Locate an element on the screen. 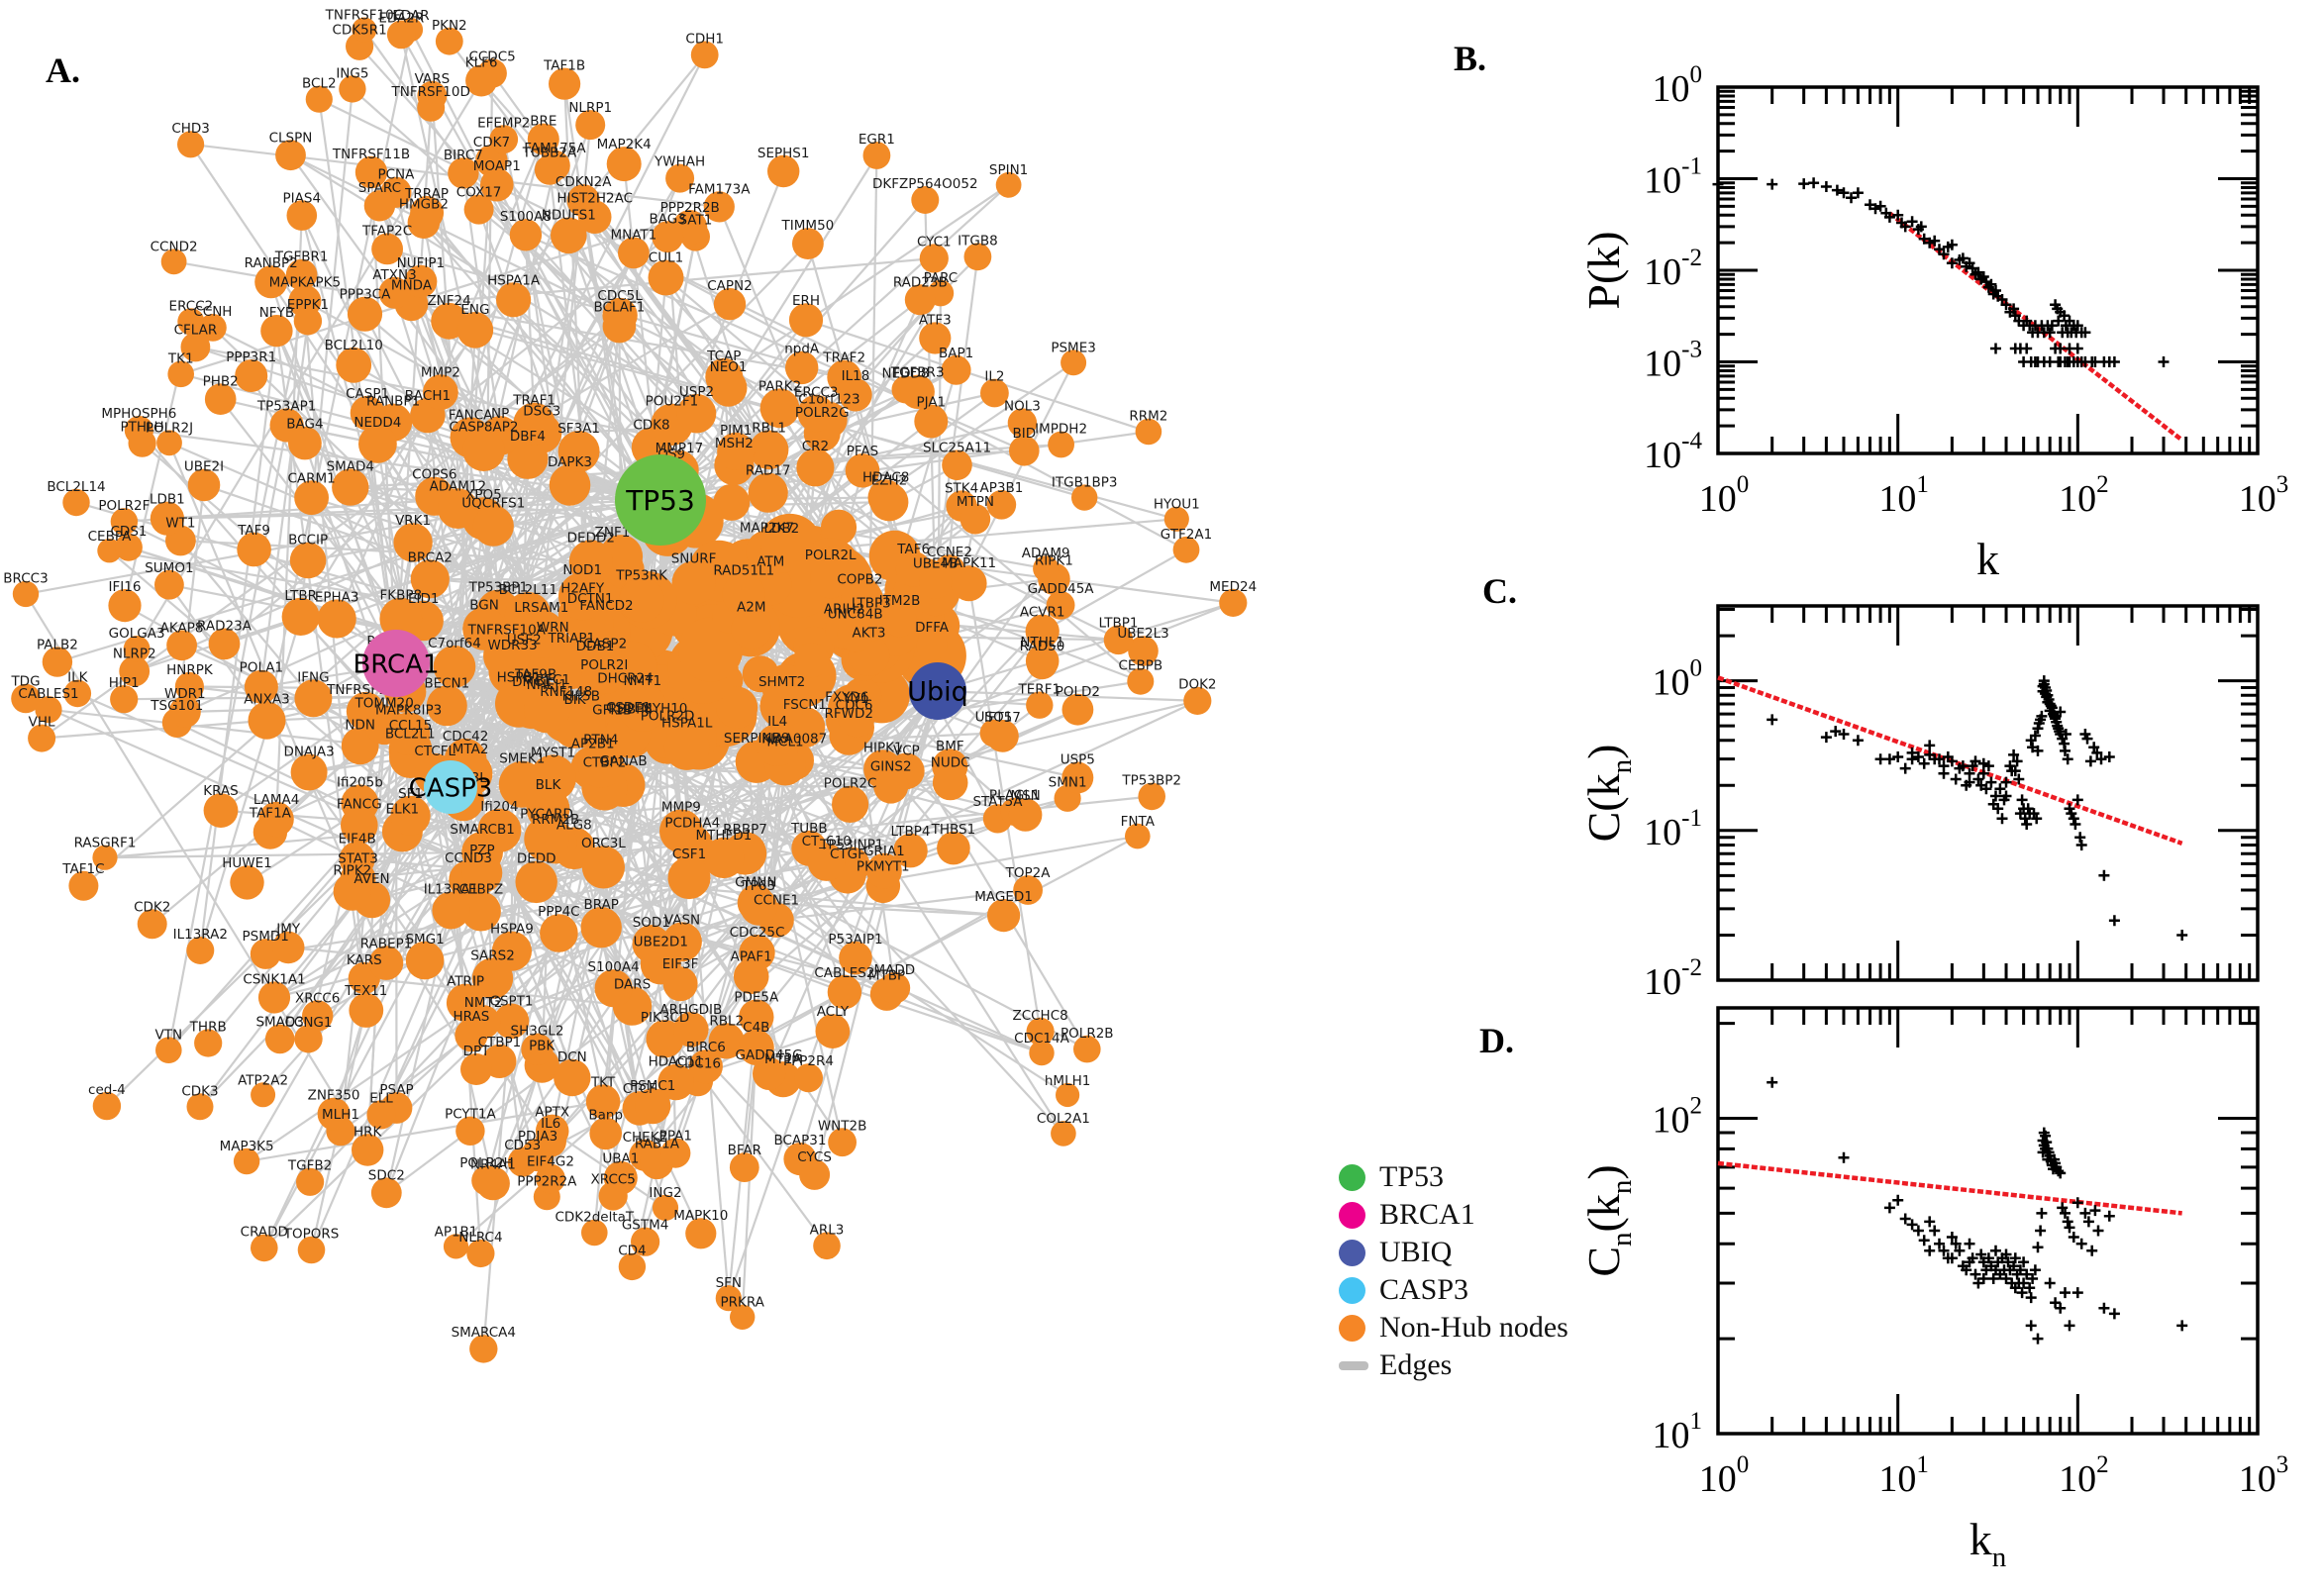  hub-node-tp53 is located at coordinates (660, 500).